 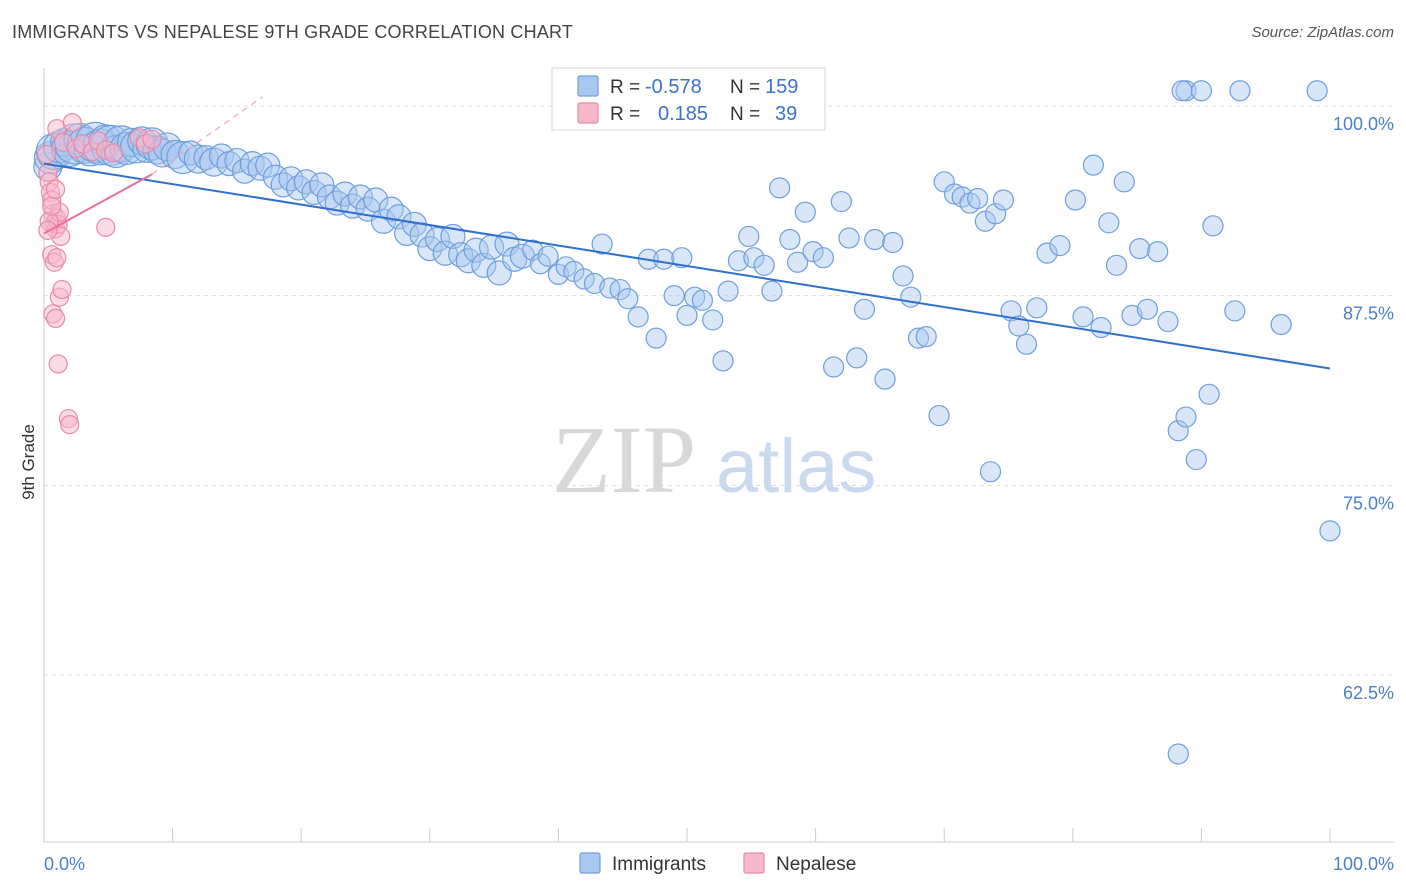 I want to click on legend-n-label: N =, so click(x=745, y=87).